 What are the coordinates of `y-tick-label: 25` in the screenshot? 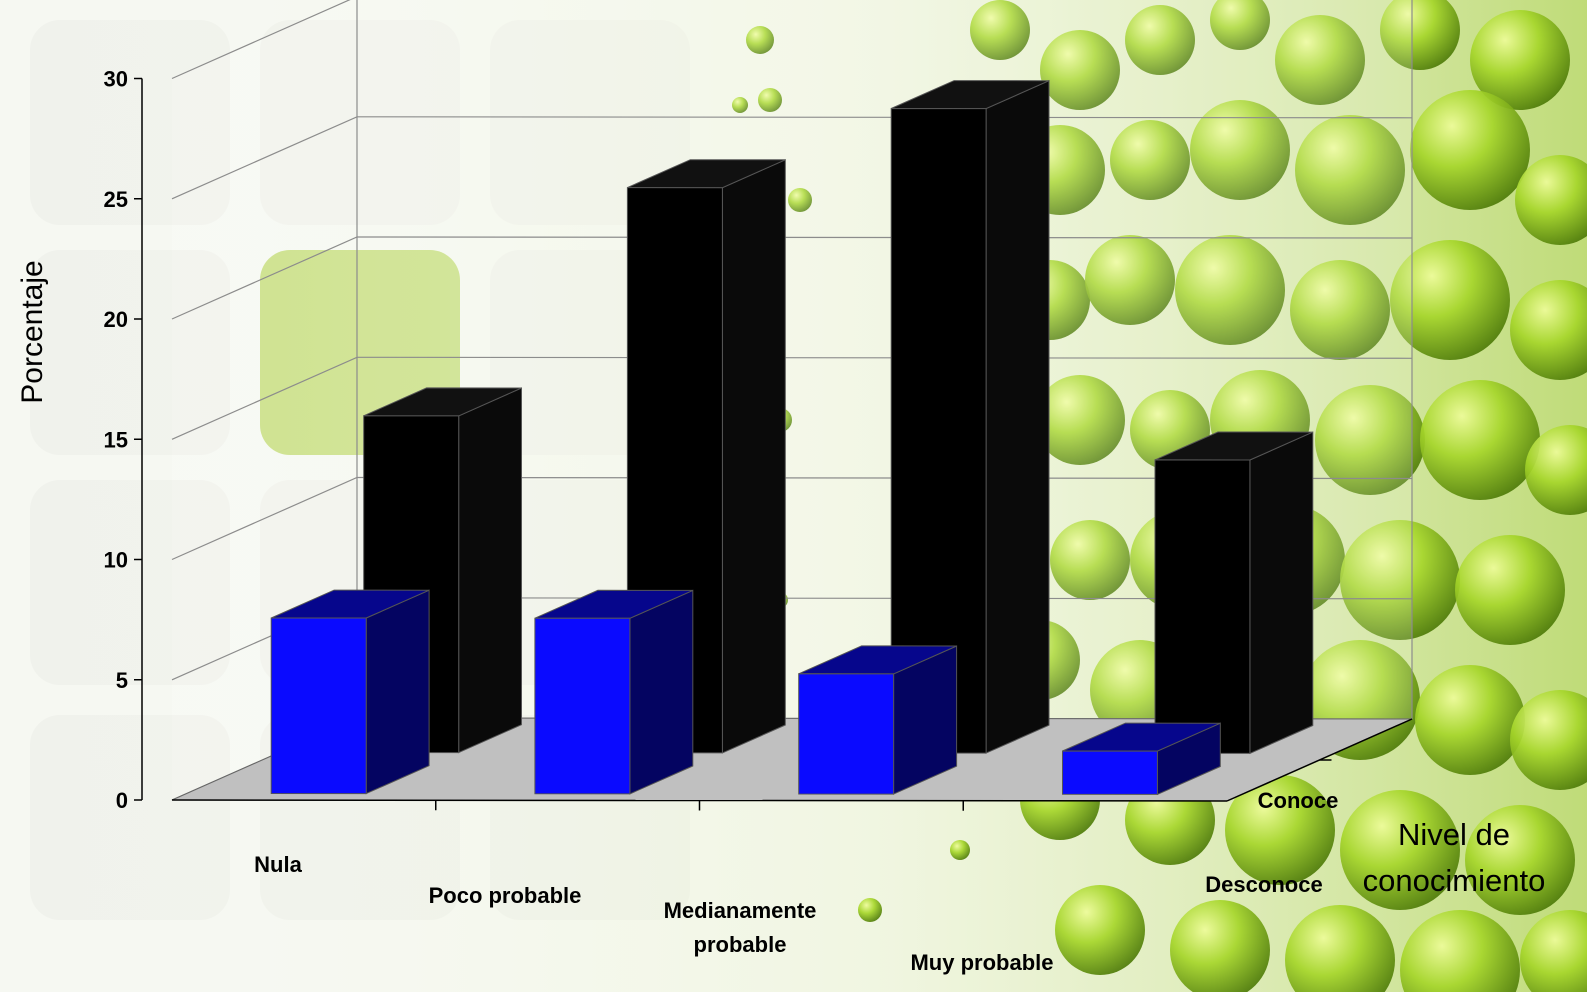 It's located at (116, 199).